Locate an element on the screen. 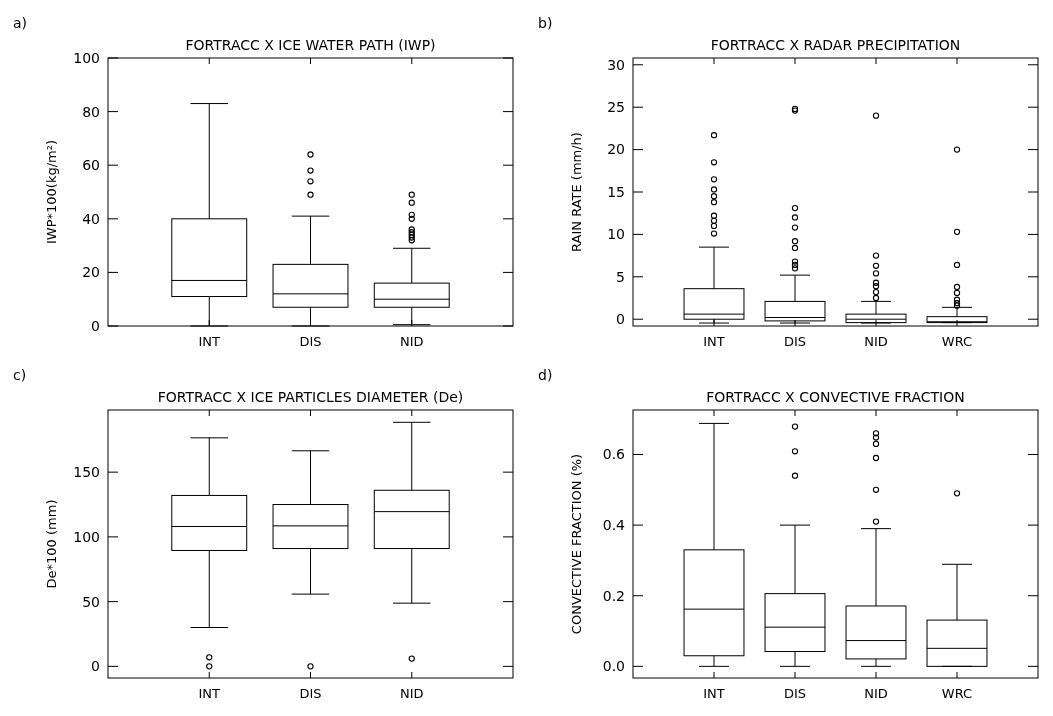 This screenshot has height=716, width=1053. chart-title: FORTRACC X CONVECTIVE FRACTION is located at coordinates (835, 397).